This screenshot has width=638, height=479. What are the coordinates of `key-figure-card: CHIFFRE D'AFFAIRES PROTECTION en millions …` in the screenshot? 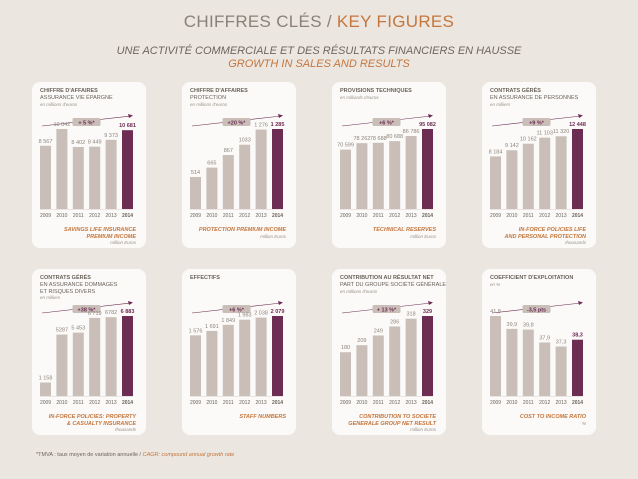 It's located at (239, 165).